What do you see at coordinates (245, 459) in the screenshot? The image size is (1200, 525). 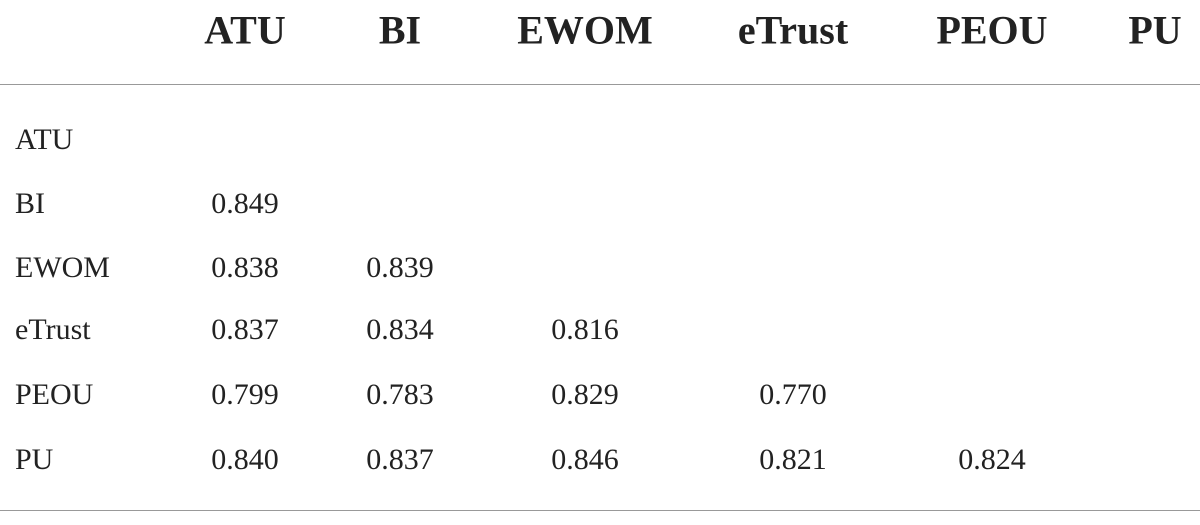 I see `table-cell: 0.840` at bounding box center [245, 459].